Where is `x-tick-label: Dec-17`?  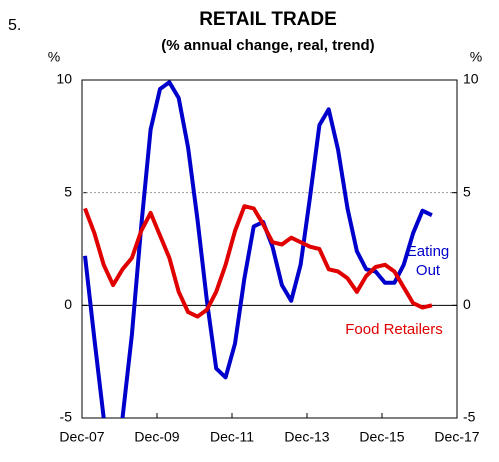
x-tick-label: Dec-17 is located at coordinates (456, 437).